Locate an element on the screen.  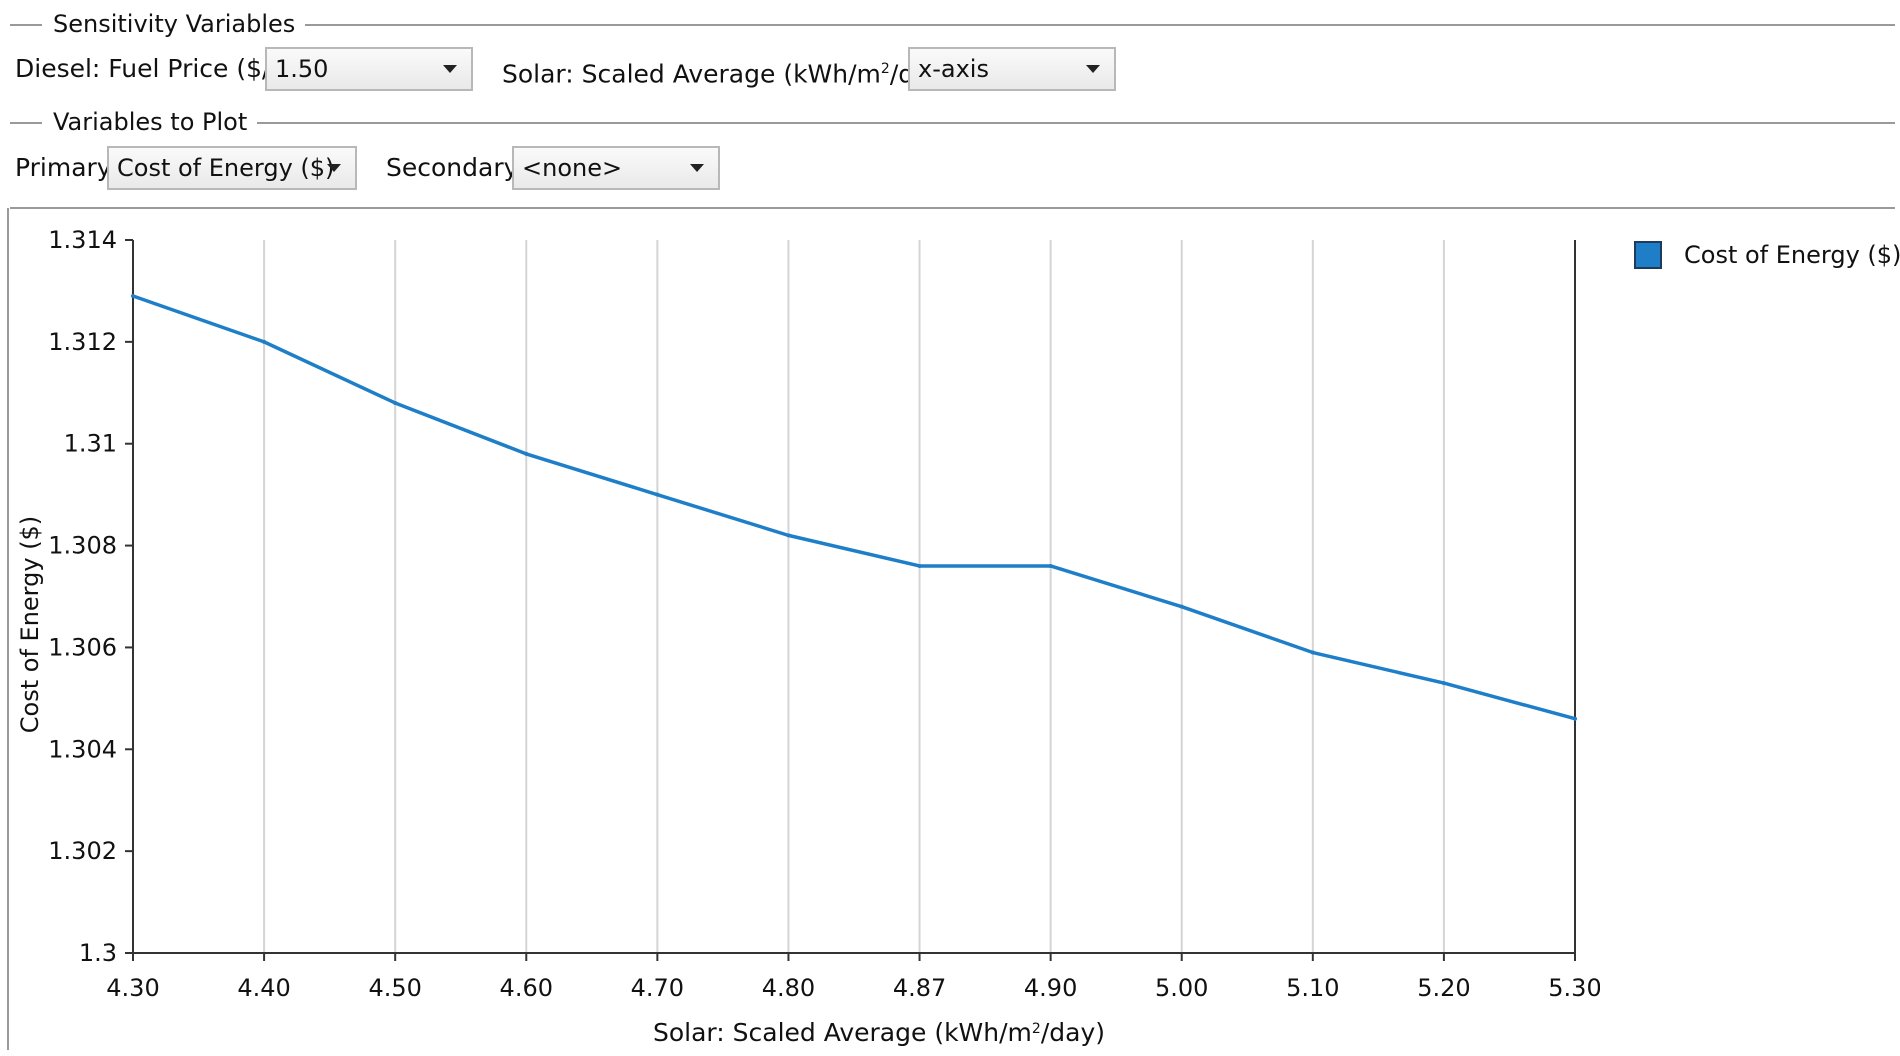
secondary-label: Secondary is located at coordinates (452, 167).